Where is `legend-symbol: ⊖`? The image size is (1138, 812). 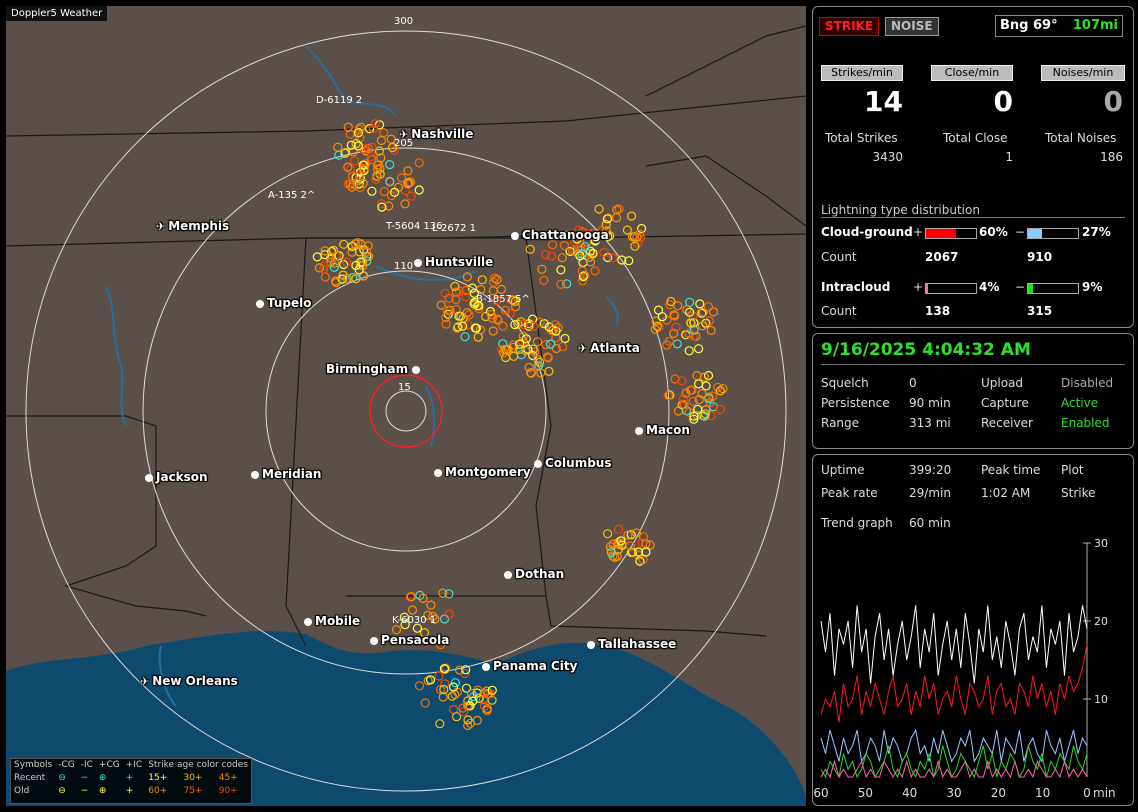
legend-symbol: ⊖ is located at coordinates (62, 778).